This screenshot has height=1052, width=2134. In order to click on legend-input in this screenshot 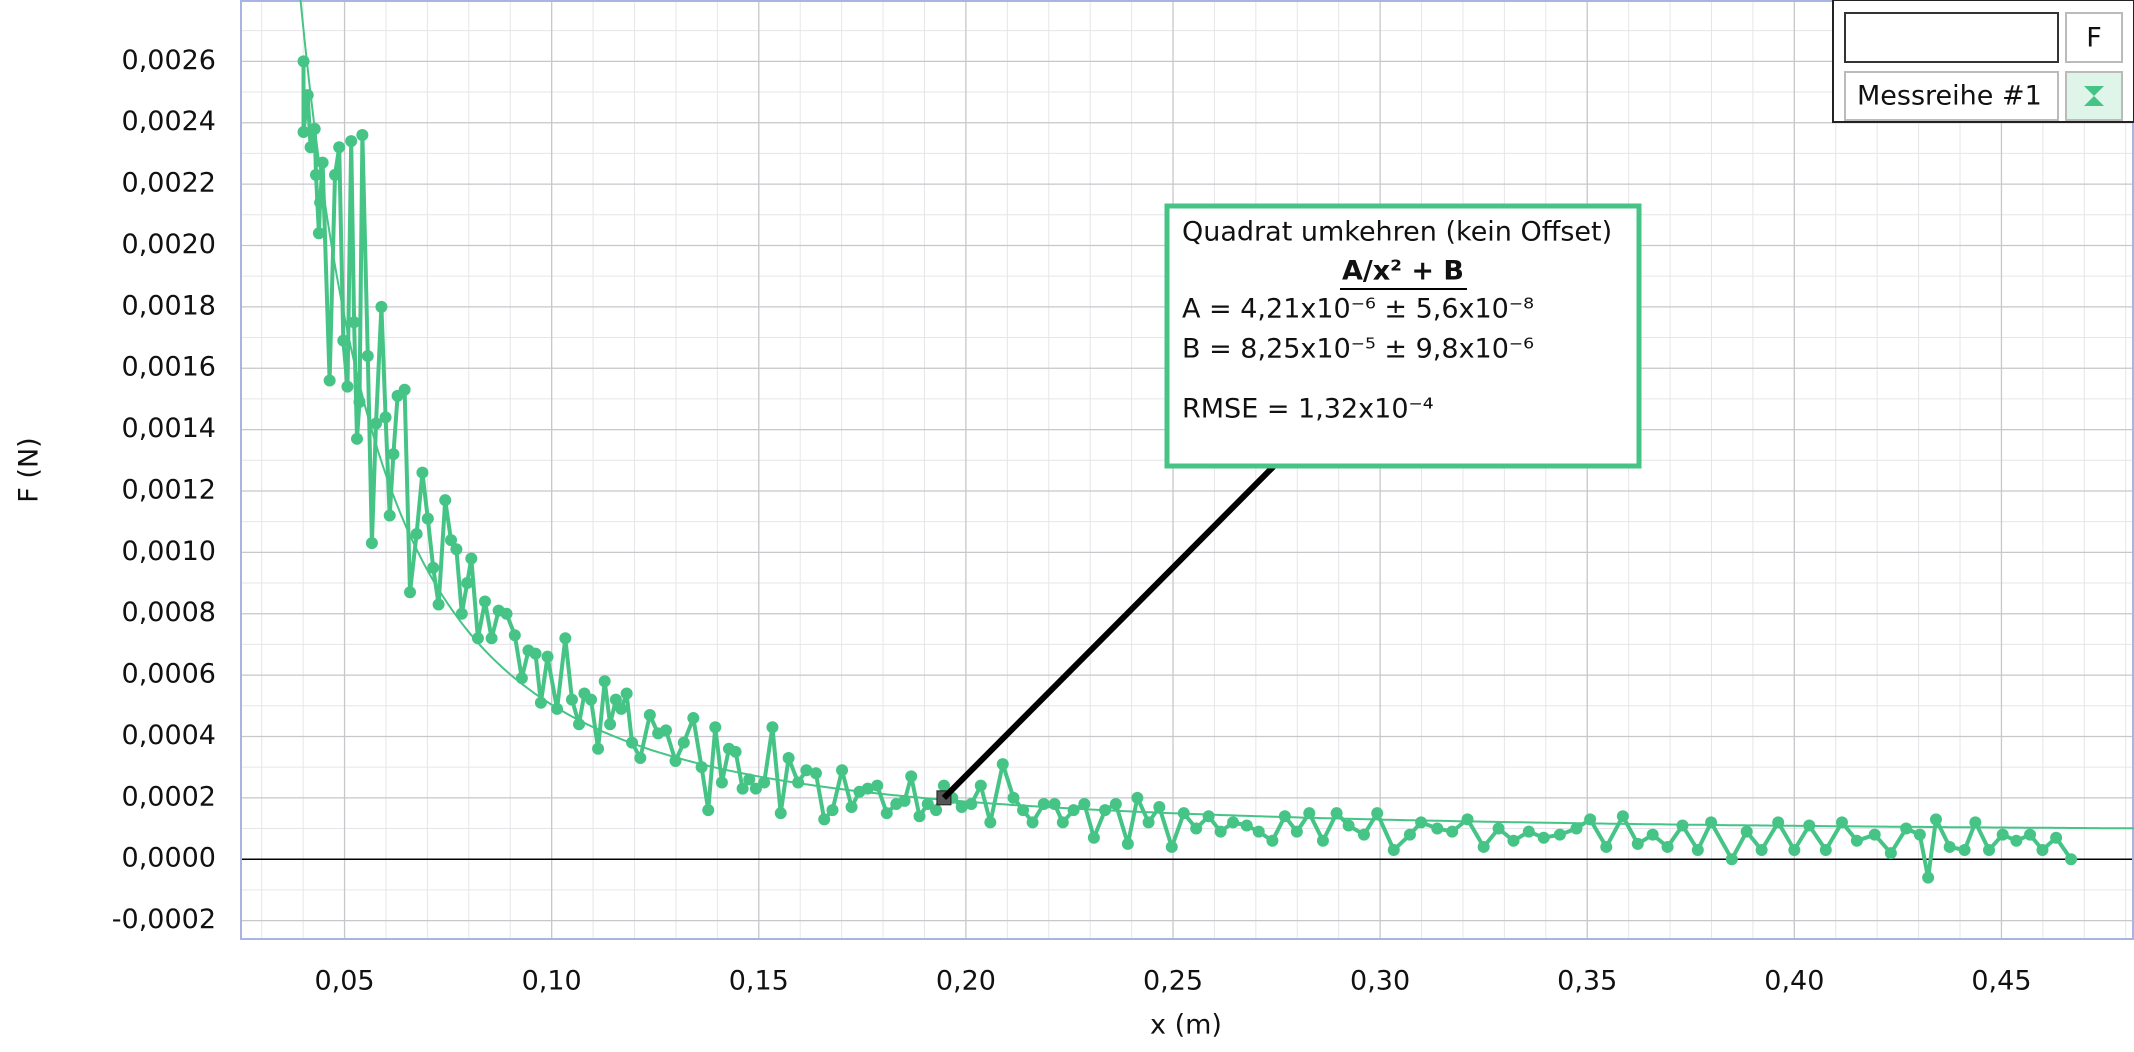, I will do `click(1951, 37)`.